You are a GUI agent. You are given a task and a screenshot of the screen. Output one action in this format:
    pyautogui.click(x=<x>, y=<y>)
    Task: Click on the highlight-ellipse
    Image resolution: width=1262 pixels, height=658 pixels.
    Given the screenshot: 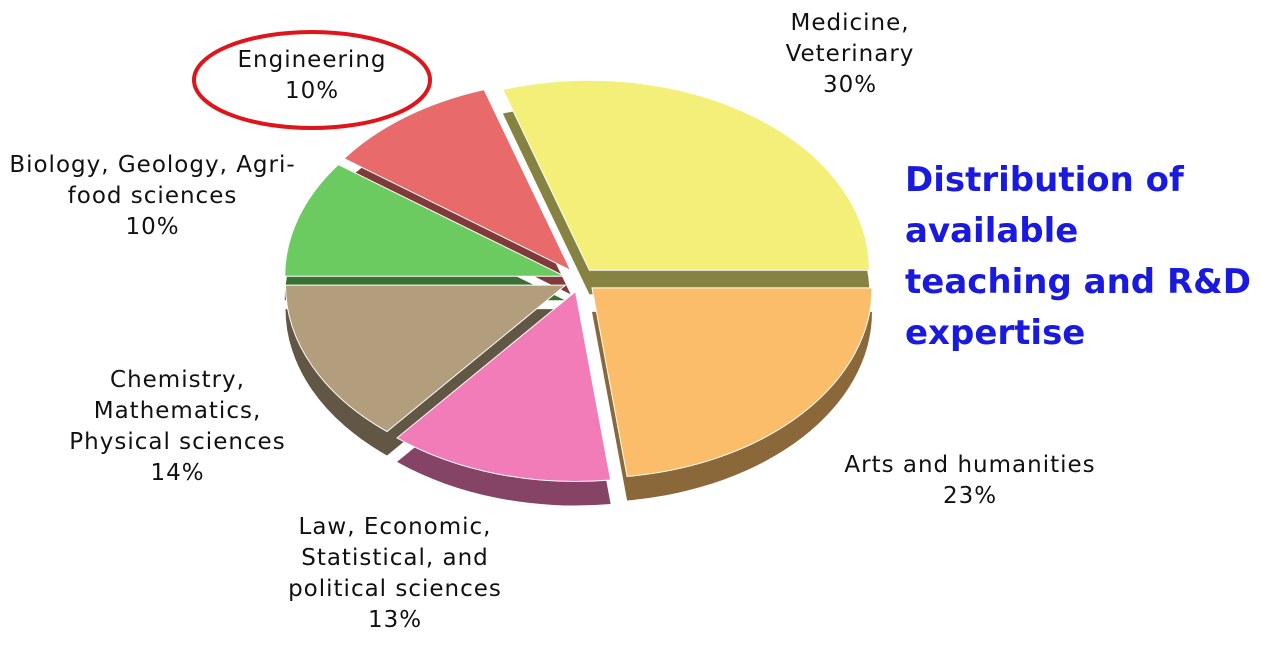 What is the action you would take?
    pyautogui.click(x=312, y=80)
    